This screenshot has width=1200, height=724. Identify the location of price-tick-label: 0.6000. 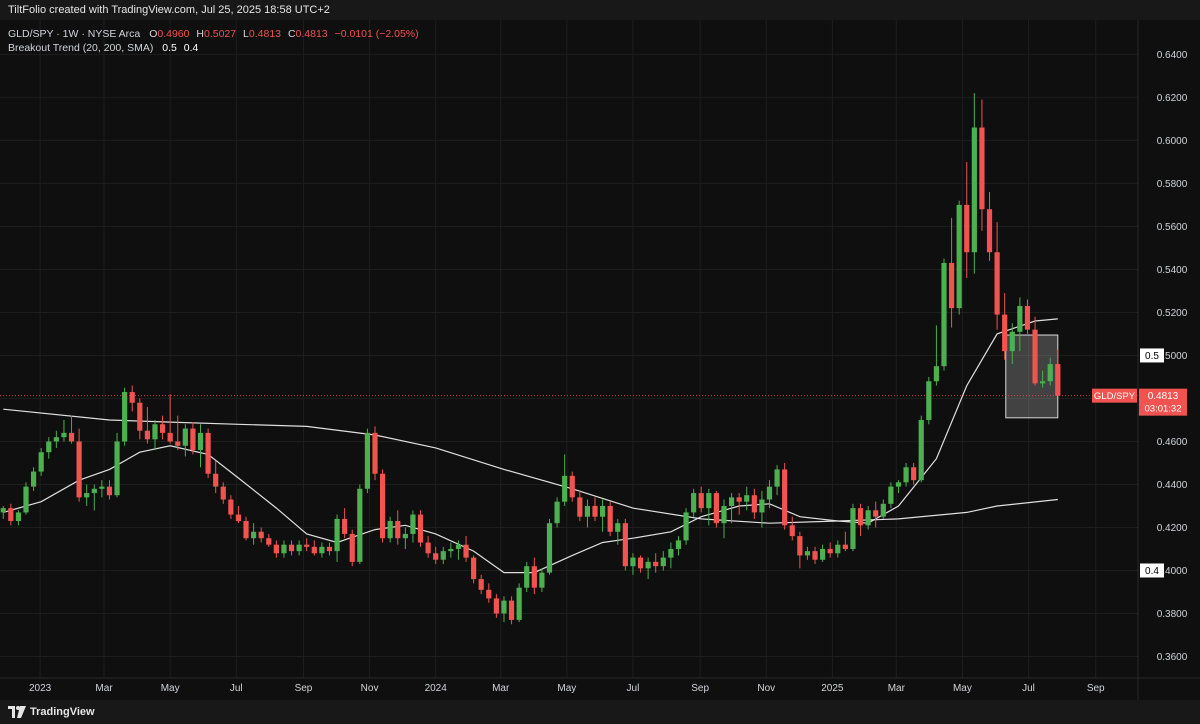
(1172, 141).